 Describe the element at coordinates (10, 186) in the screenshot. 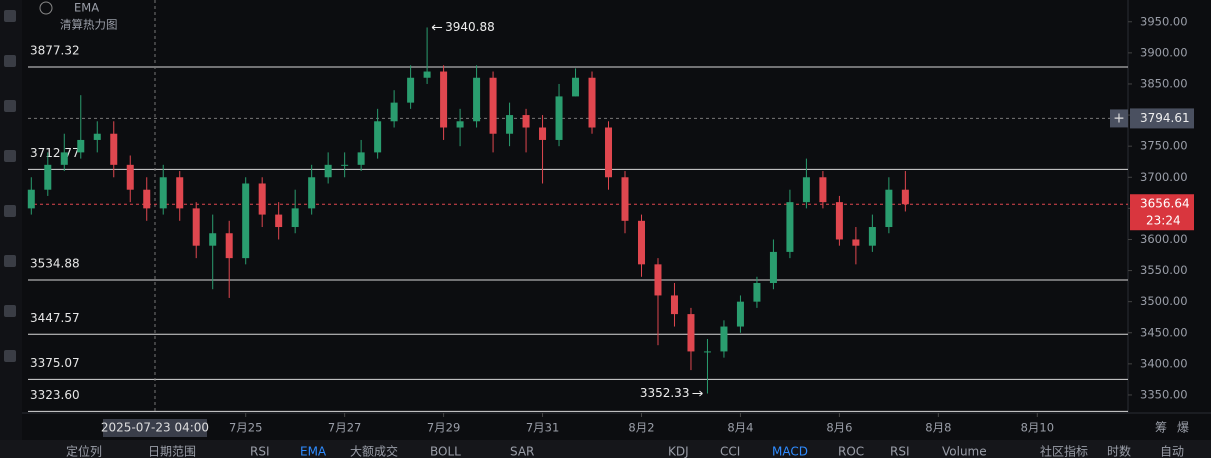

I see `tool-icons` at that location.